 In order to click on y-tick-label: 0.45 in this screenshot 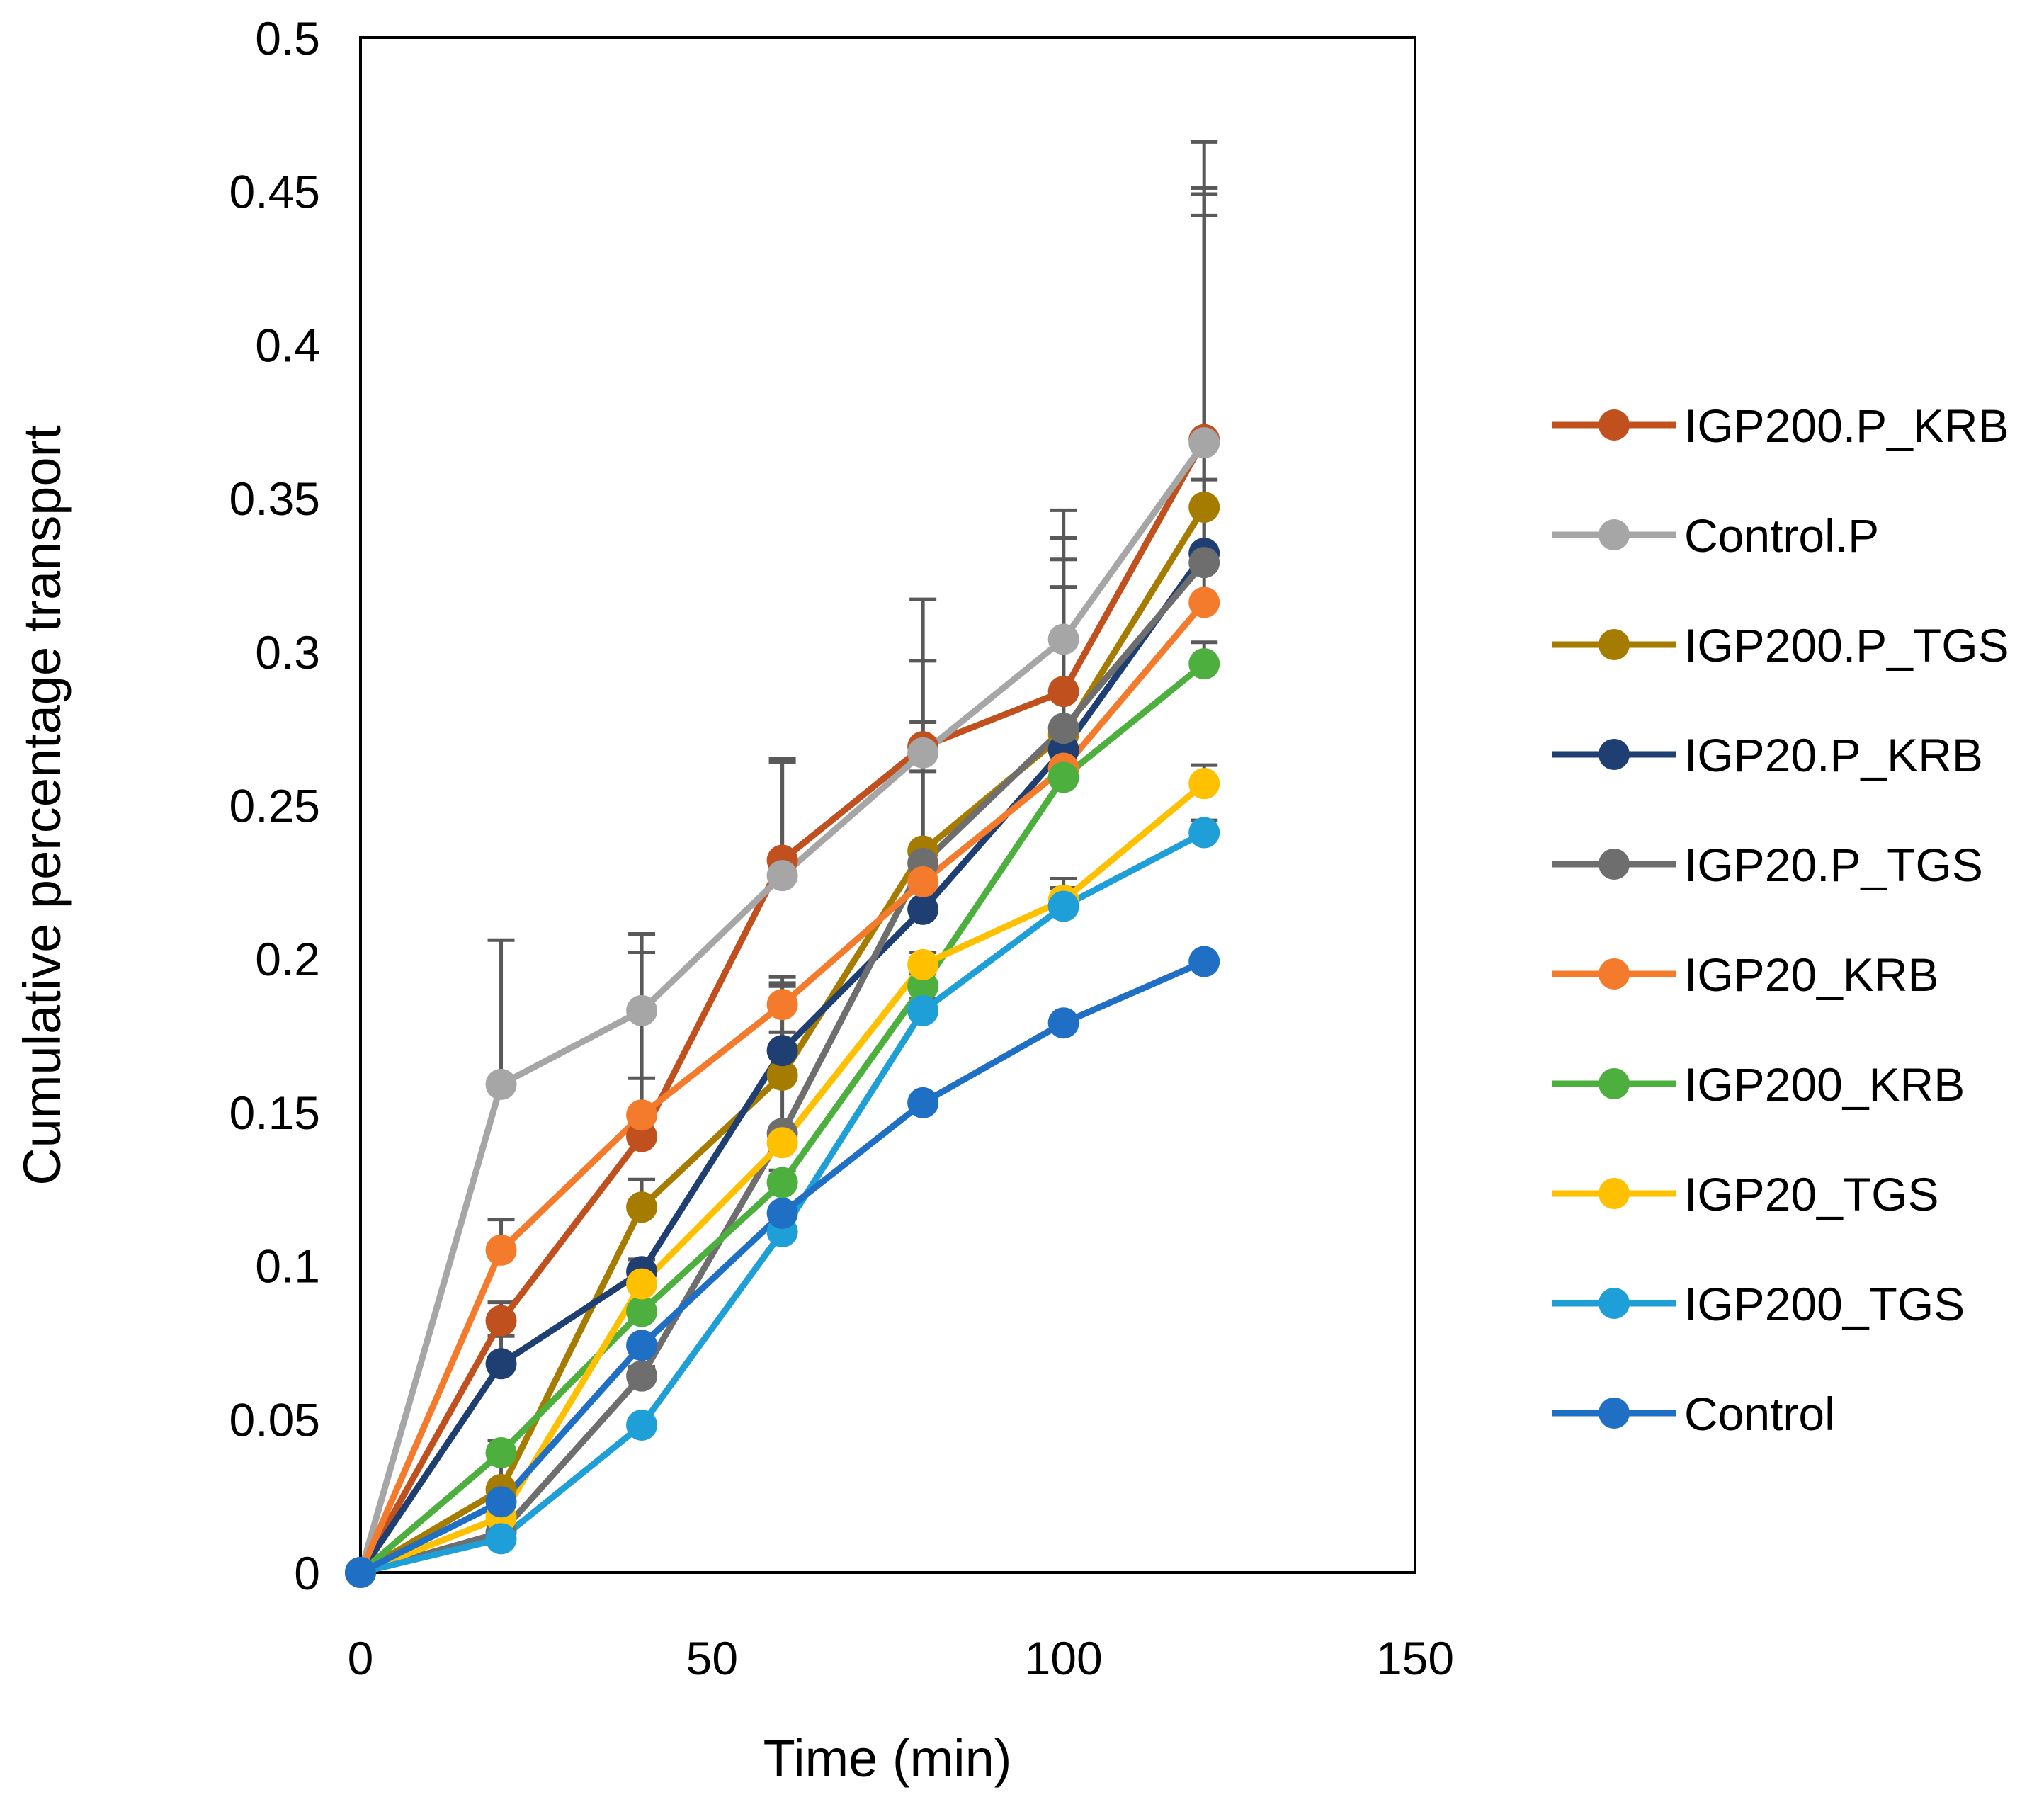, I will do `click(274, 192)`.